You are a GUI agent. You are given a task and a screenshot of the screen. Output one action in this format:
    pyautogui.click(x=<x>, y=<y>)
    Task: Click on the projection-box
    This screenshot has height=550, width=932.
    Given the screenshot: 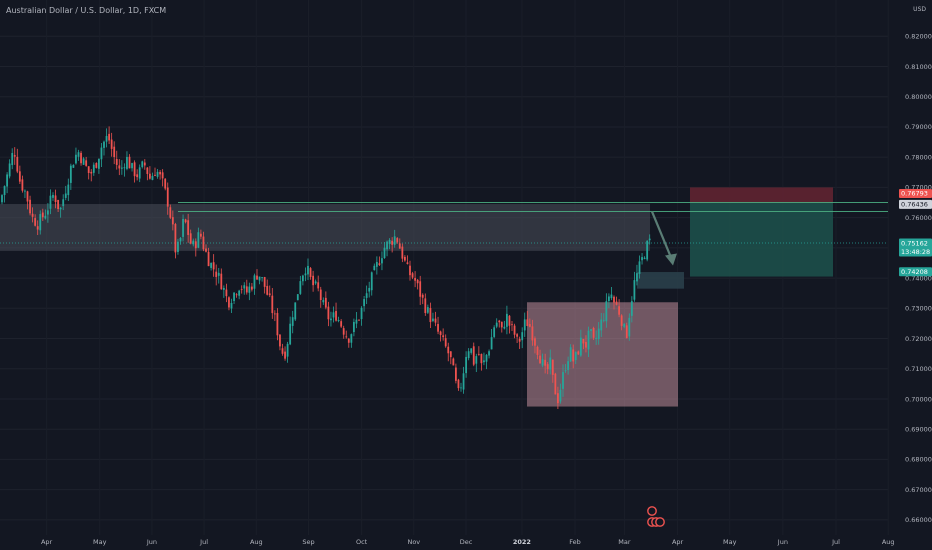 What is the action you would take?
    pyautogui.click(x=660, y=280)
    